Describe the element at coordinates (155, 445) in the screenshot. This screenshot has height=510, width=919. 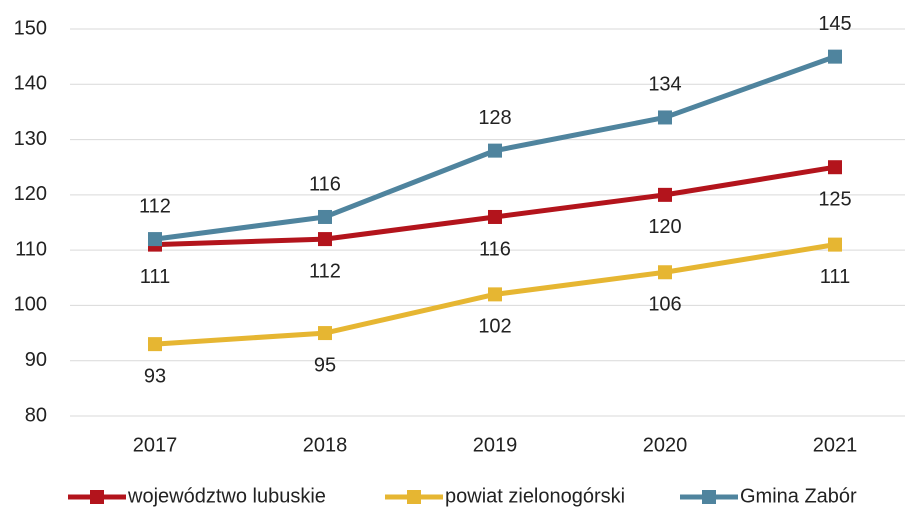
I see `x-tick-label: 2017` at that location.